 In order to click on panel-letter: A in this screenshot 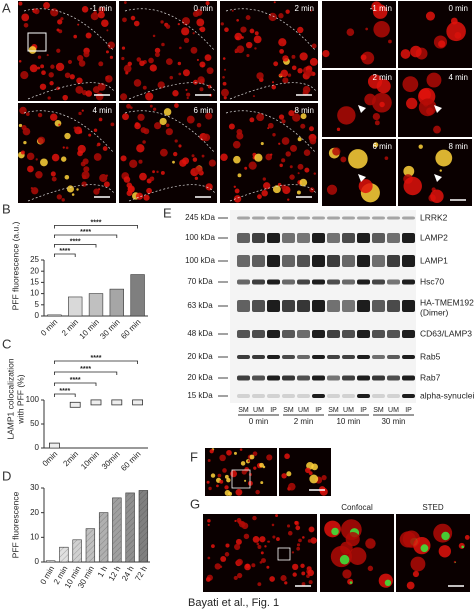, I will do `click(6, 7)`.